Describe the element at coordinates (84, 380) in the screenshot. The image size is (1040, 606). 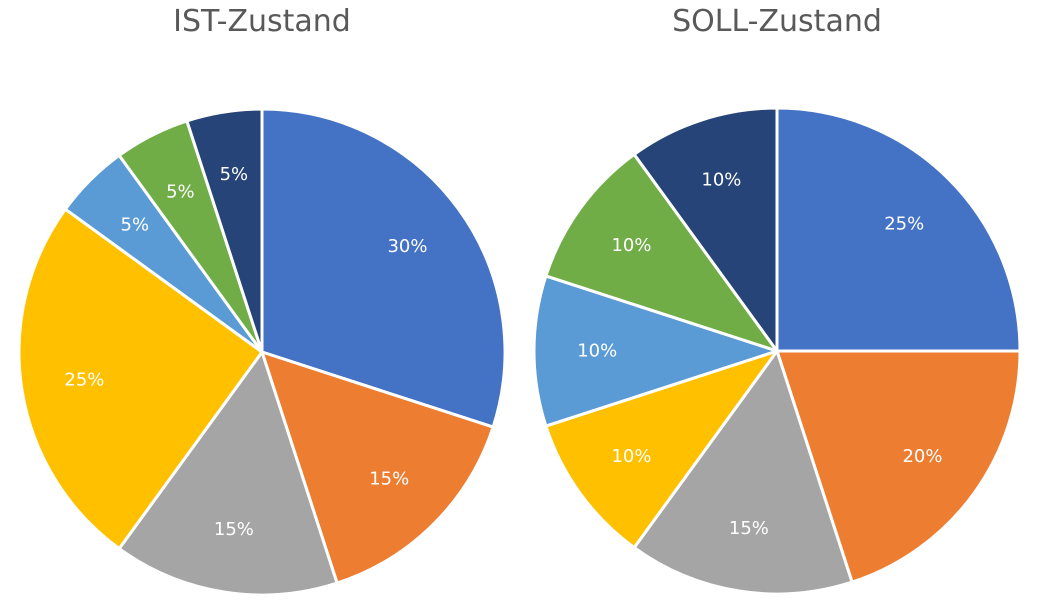
I see `slice-label-ist-4: 25%` at that location.